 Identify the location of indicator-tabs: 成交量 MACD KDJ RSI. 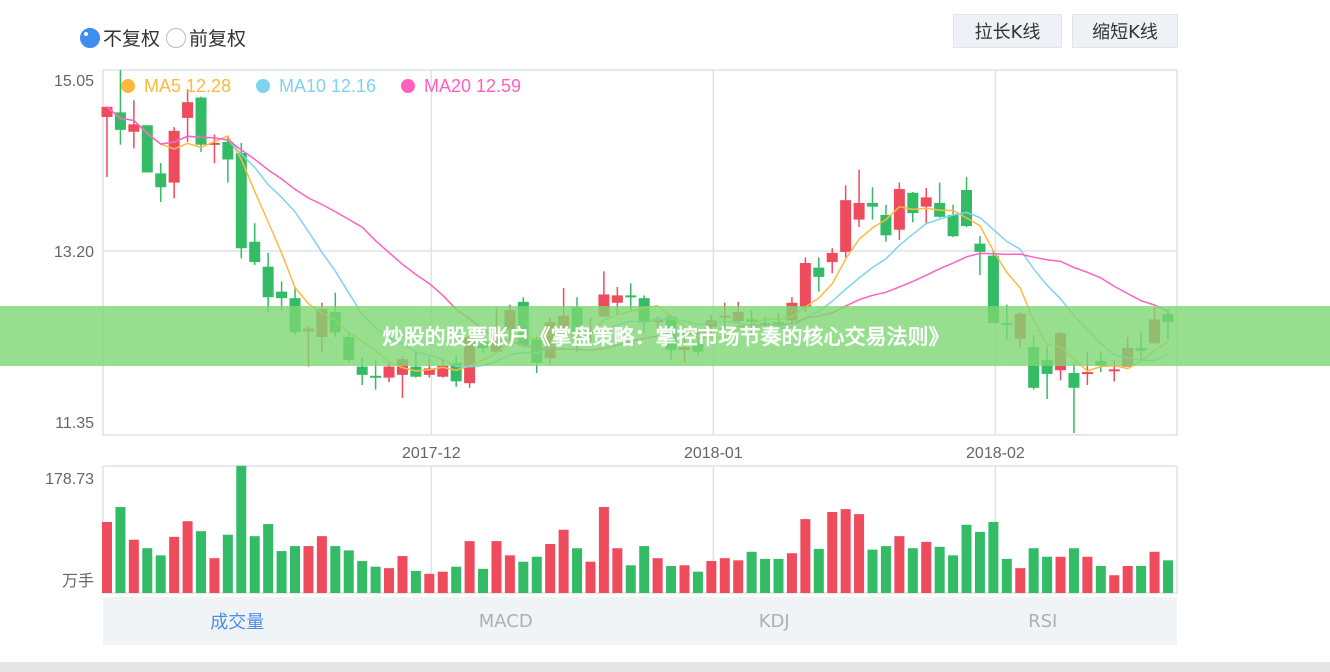
(640, 621).